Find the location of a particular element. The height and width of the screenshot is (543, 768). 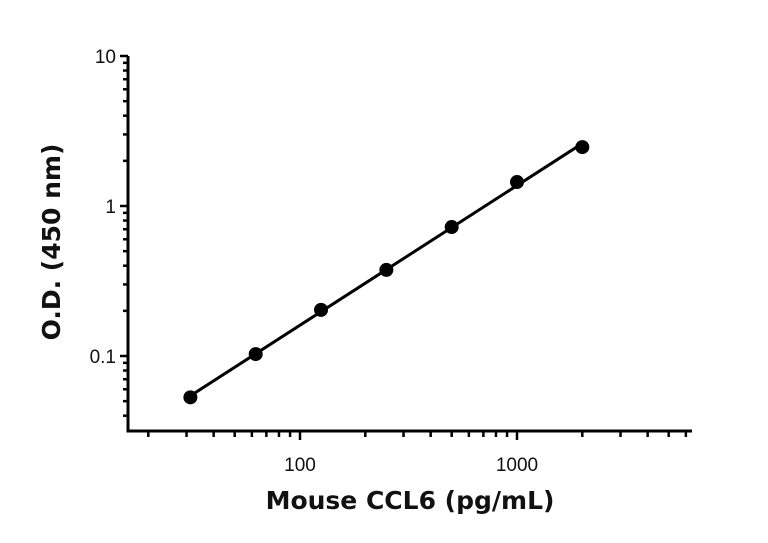

y-axis-title: O.D. (450 nm) is located at coordinates (51, 242).